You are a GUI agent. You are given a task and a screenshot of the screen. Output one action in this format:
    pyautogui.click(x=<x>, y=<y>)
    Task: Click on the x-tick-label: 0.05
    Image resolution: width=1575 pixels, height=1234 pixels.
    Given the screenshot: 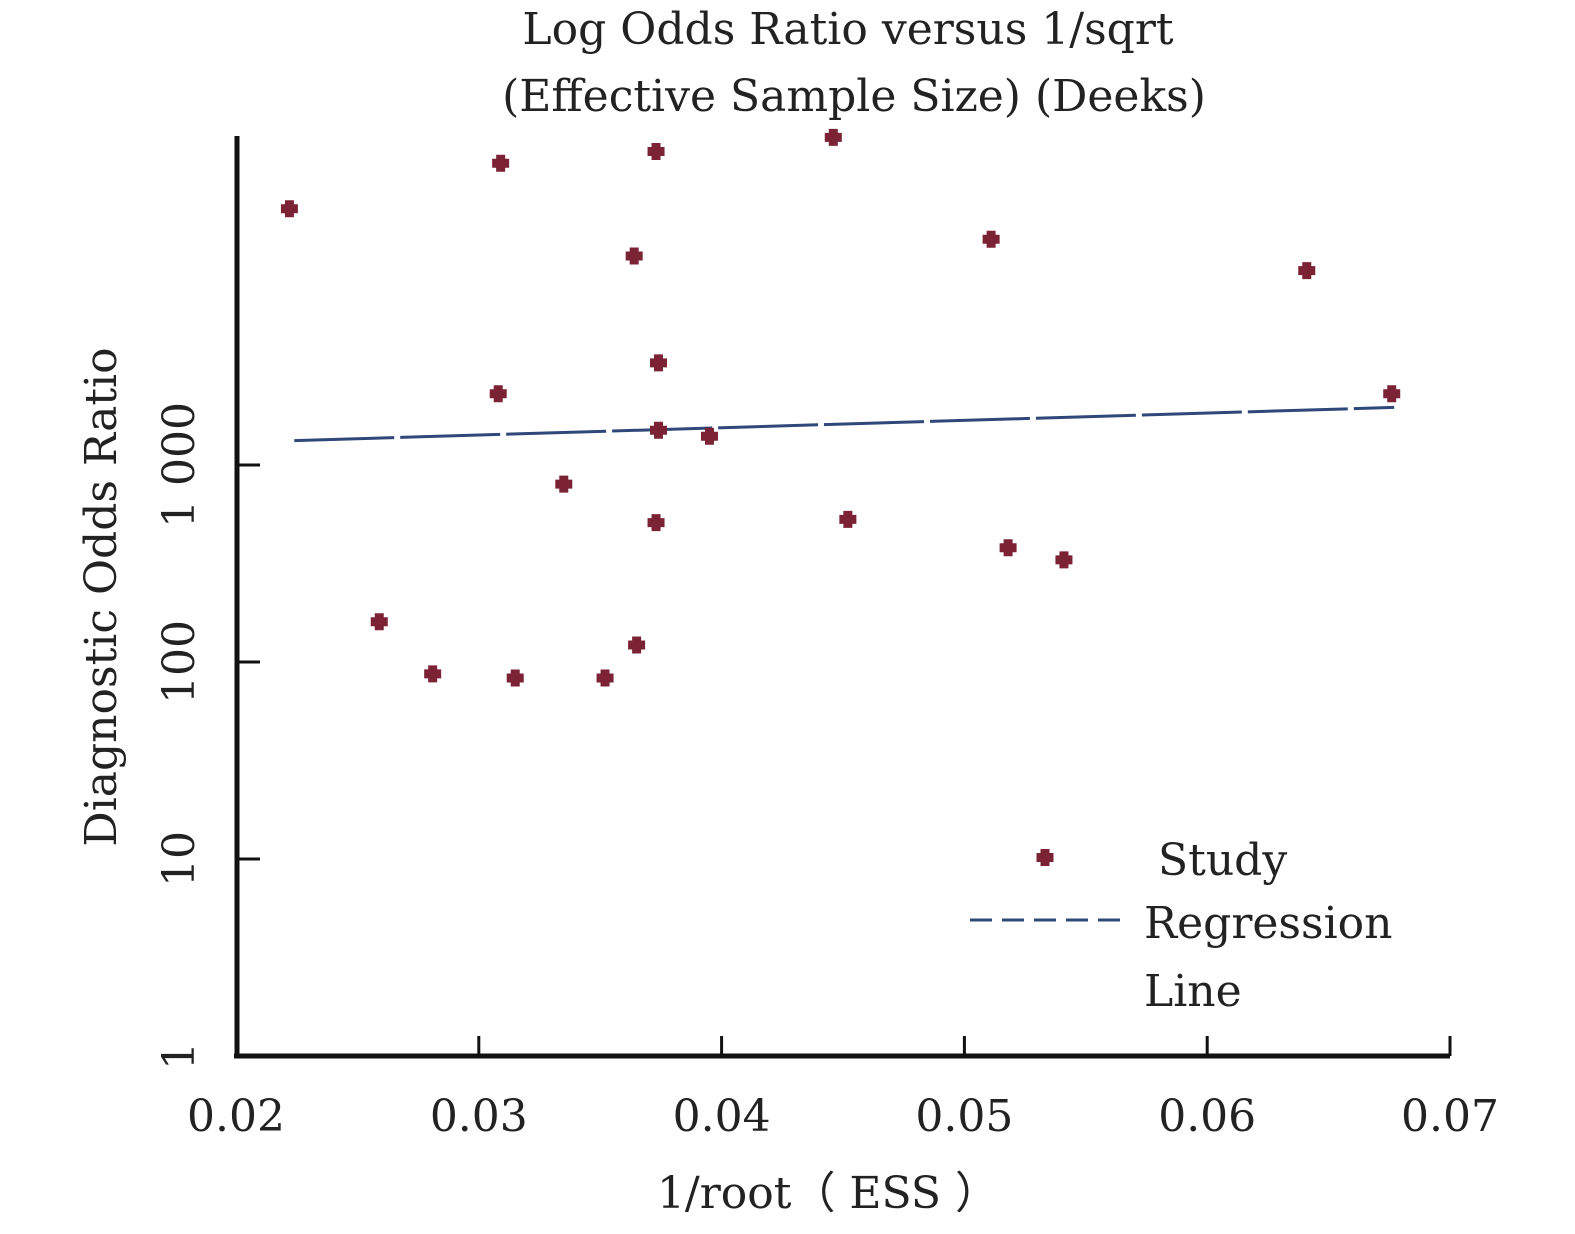 What is the action you would take?
    pyautogui.click(x=964, y=1116)
    